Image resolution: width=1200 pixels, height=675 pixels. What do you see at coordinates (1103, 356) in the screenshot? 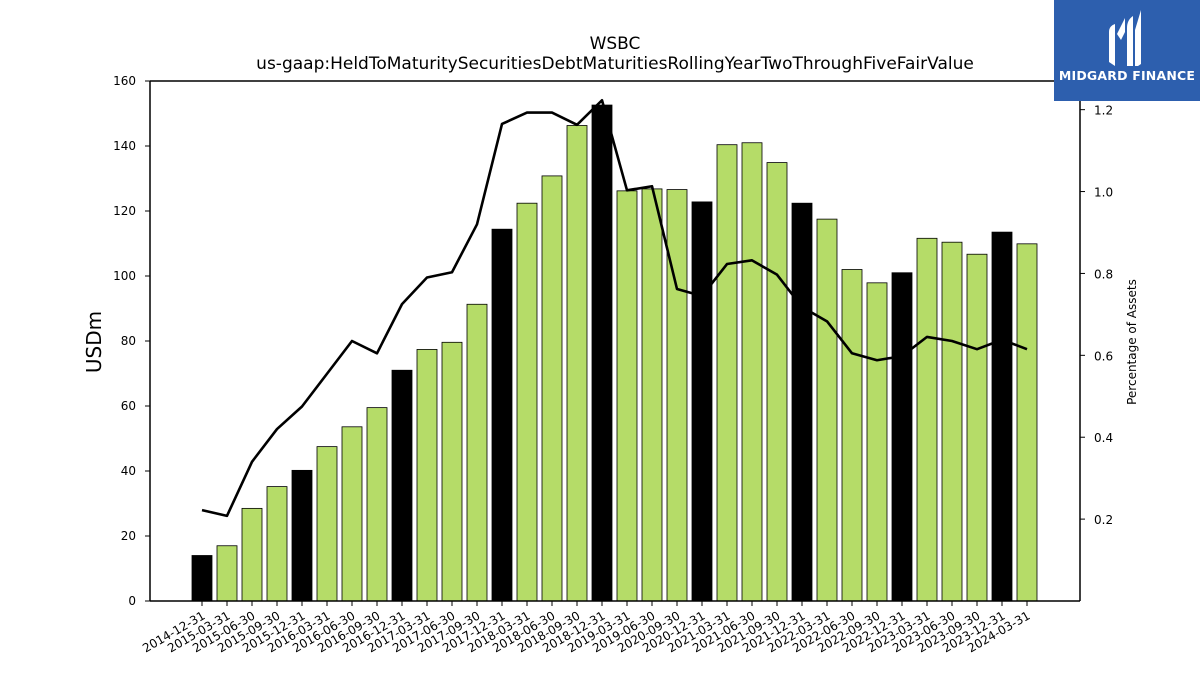
I see `y2-tick-label: 0.6` at bounding box center [1103, 356].